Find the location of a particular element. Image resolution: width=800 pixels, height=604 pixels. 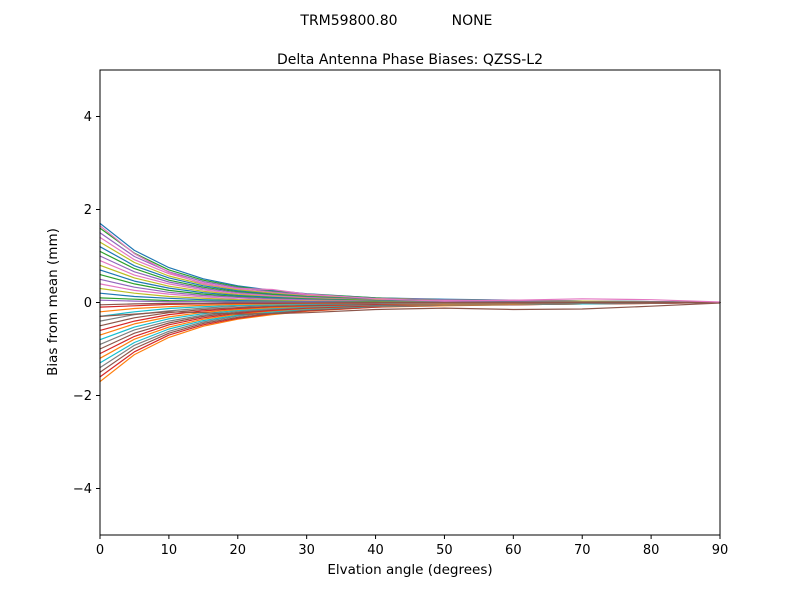

x-tick-label: 30 is located at coordinates (306, 550).